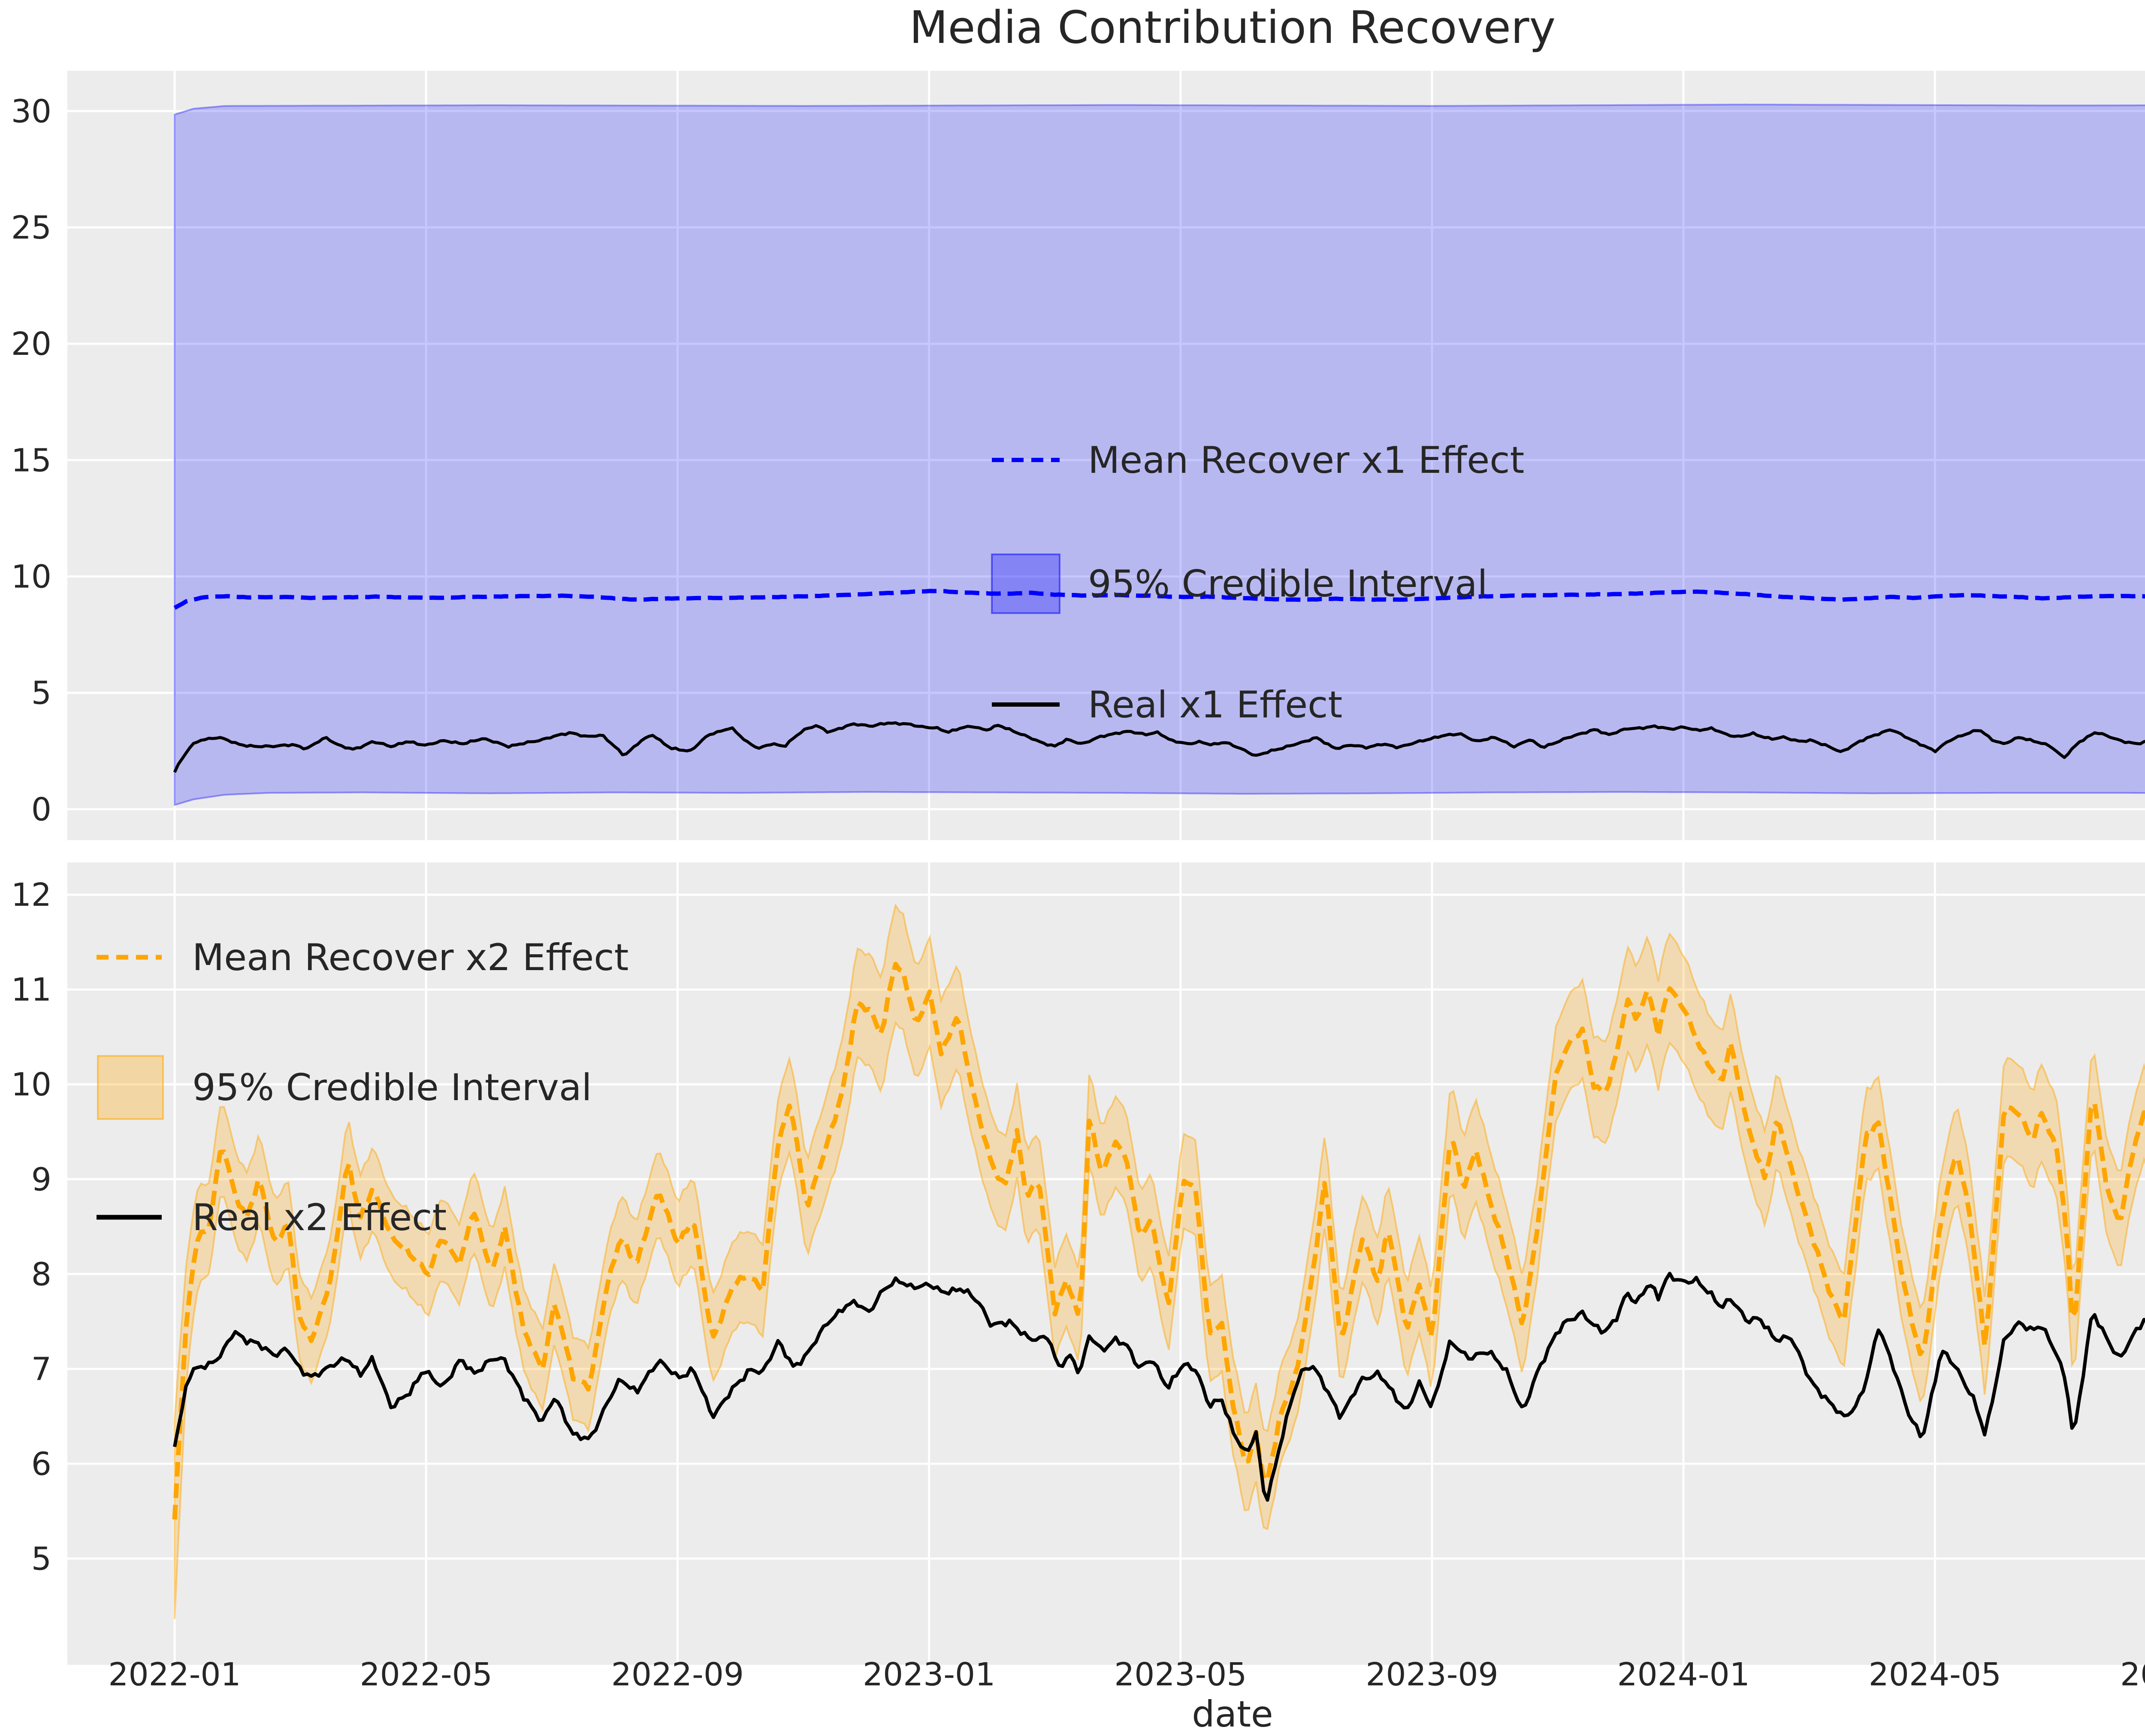 This screenshot has height=1736, width=2145. I want to click on top-panel-y-tick-labels: 0 5 10 15 20 25 30, so click(31, 460).